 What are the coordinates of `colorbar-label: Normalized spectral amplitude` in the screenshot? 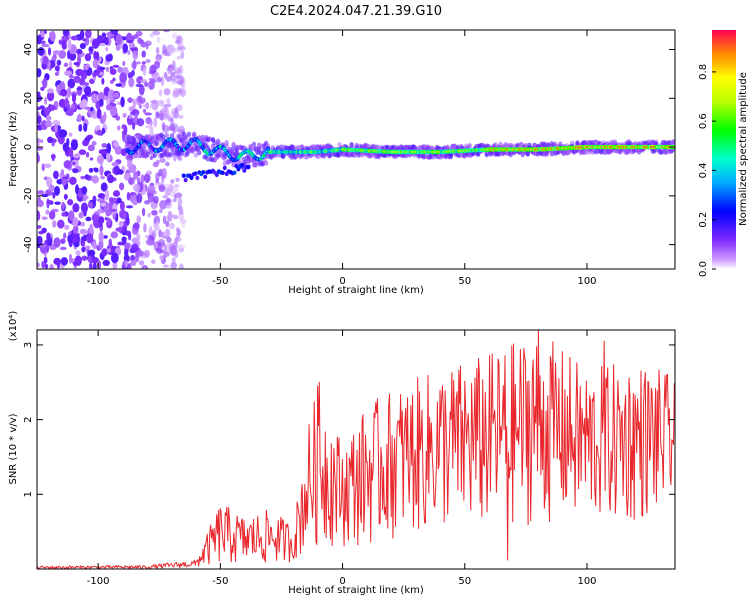 It's located at (743, 149).